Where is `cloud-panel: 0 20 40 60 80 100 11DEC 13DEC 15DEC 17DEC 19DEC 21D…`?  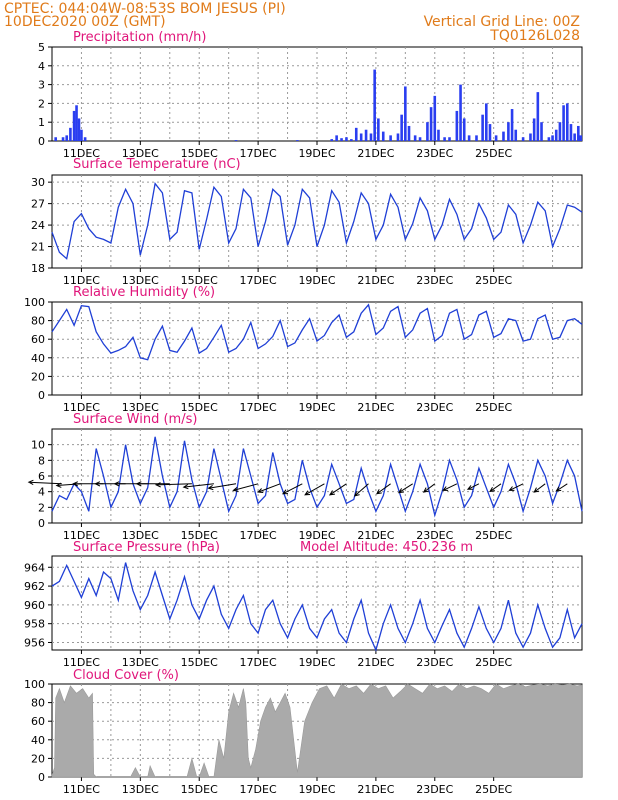
cloud-panel: 0 20 40 60 80 100 11DEC 13DEC 15DEC 17DEC 19DEC 21D… is located at coordinates (303, 732).